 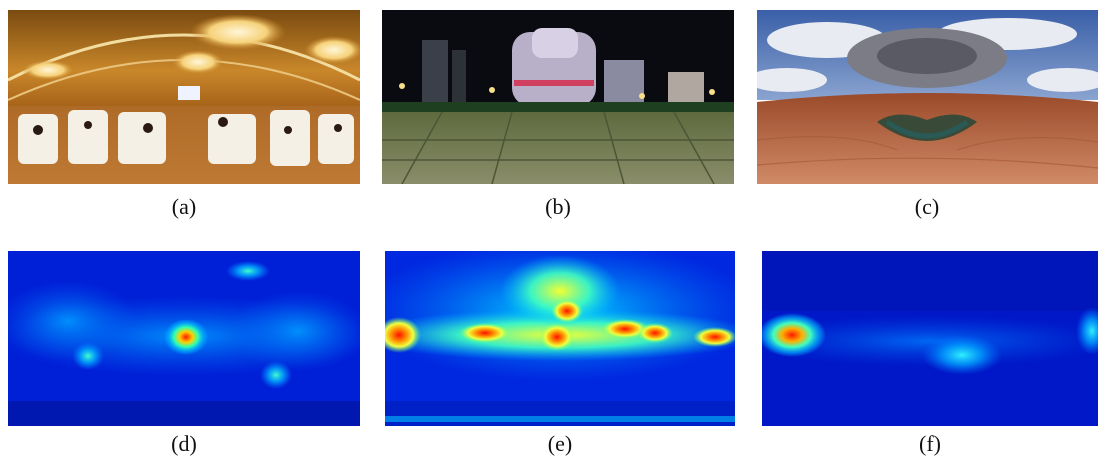 What do you see at coordinates (560, 338) in the screenshot?
I see `saliency-heatmap-e` at bounding box center [560, 338].